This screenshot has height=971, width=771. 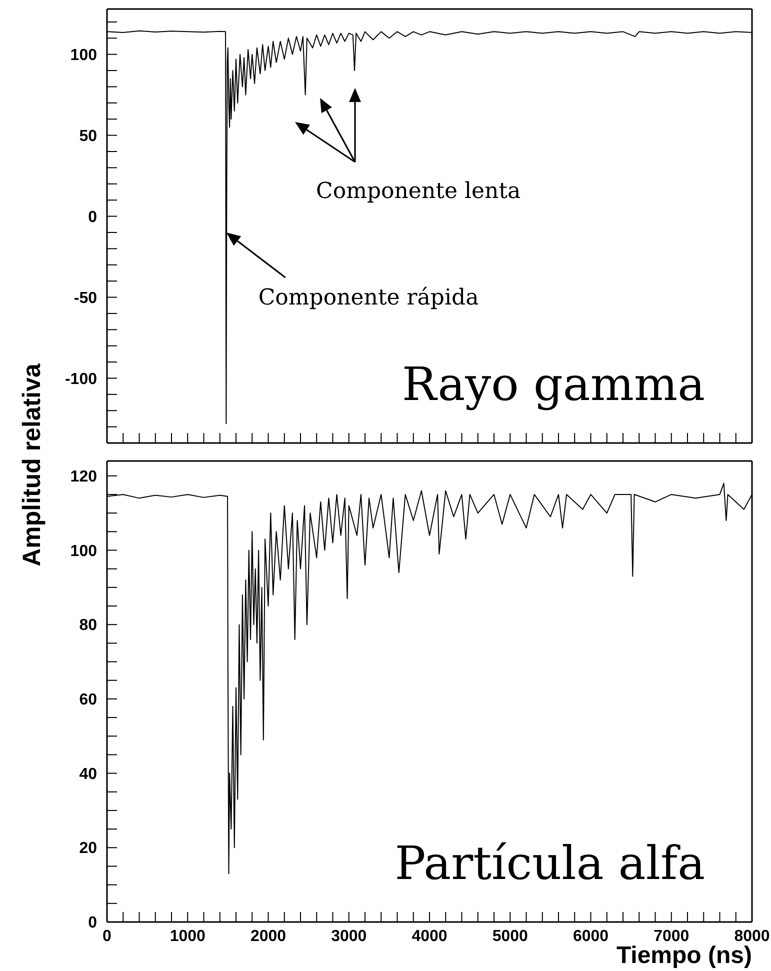 What do you see at coordinates (88, 700) in the screenshot?
I see `y-tick-label: 60` at bounding box center [88, 700].